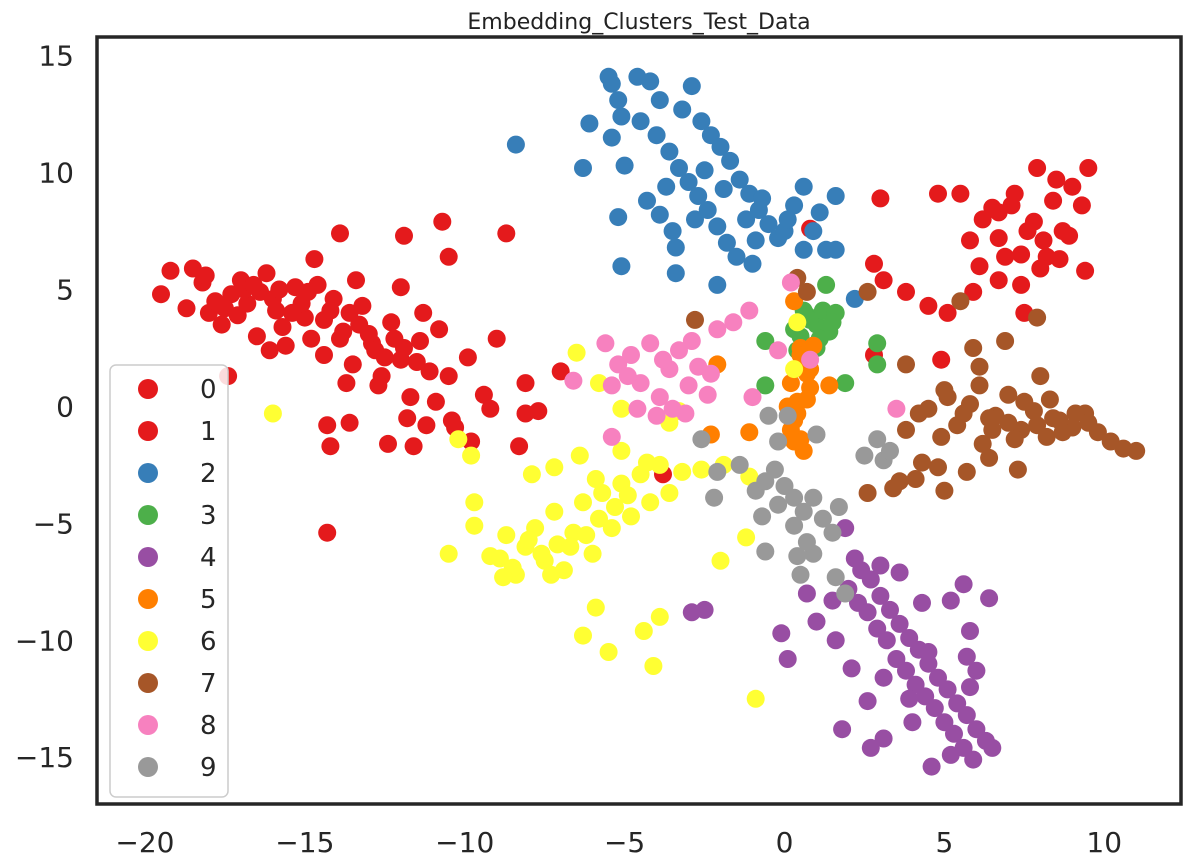  I want to click on x-tick-label: −5, so click(624, 842).